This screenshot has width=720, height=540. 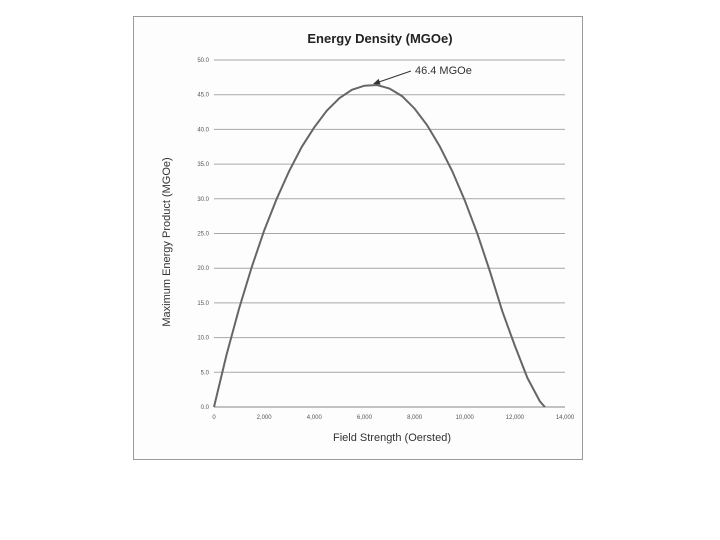 I want to click on y-tick-label: 20.0, so click(x=203, y=269).